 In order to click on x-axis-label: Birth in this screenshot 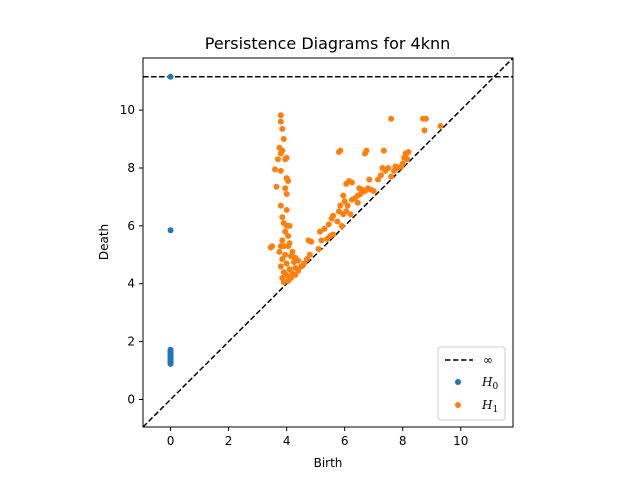, I will do `click(328, 463)`.